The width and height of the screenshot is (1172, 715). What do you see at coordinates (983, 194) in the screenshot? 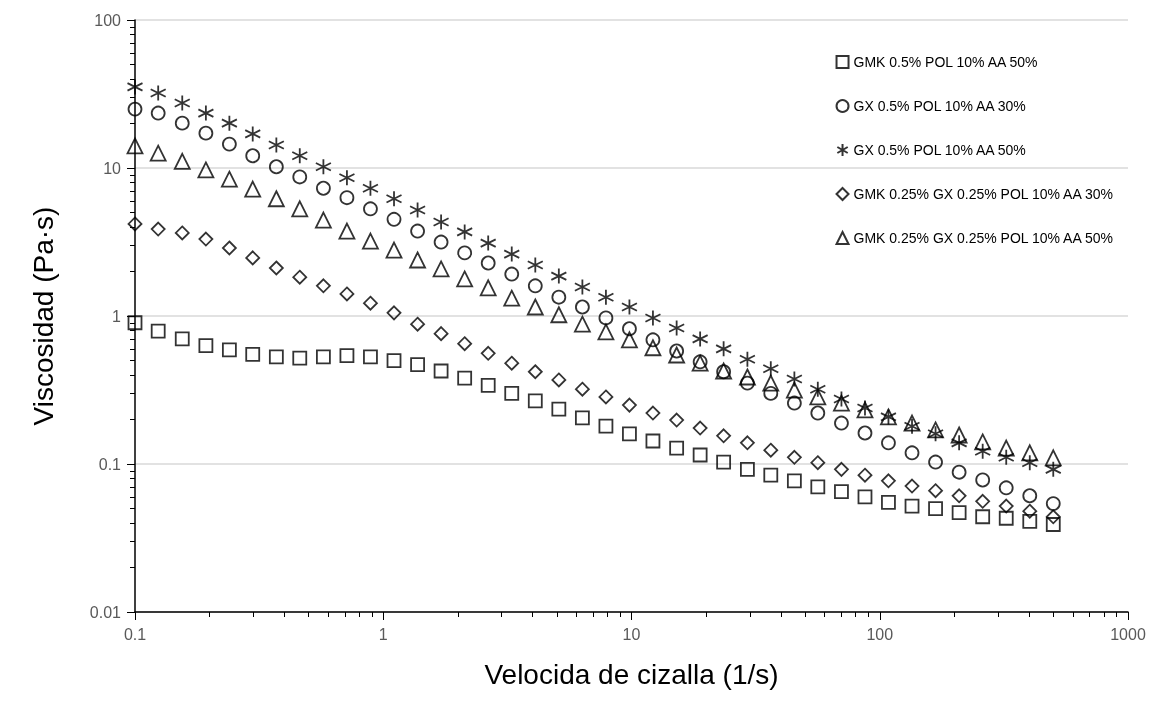
I see `legend-label: GMK 0.25% GX 0.25% POL 10% AA 30%` at bounding box center [983, 194].